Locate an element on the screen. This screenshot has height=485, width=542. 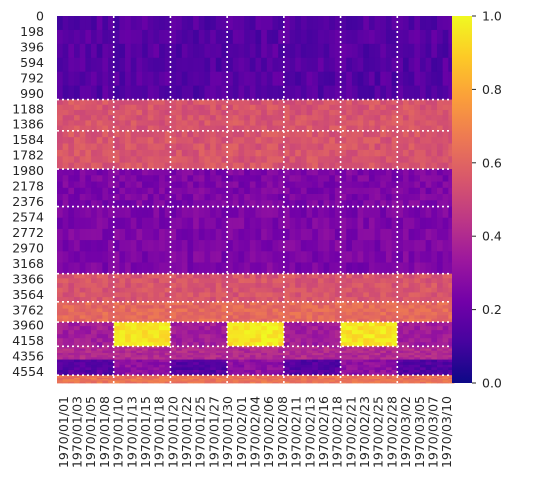
y-tick-label: 2376 is located at coordinates (28, 201).